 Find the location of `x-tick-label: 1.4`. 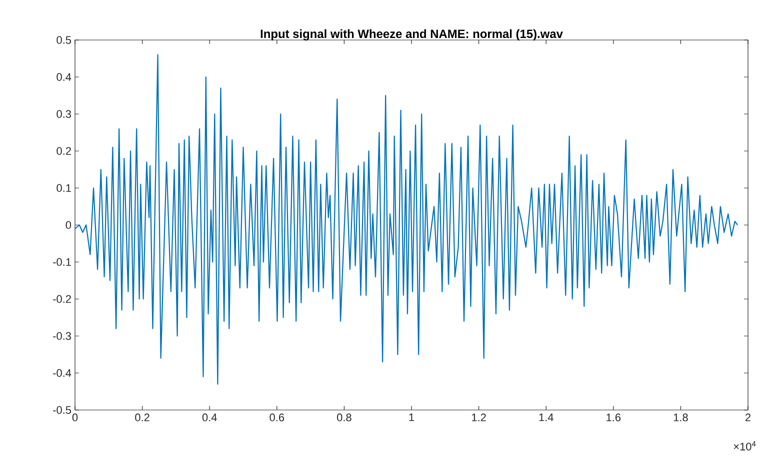

x-tick-label: 1.4 is located at coordinates (546, 418).